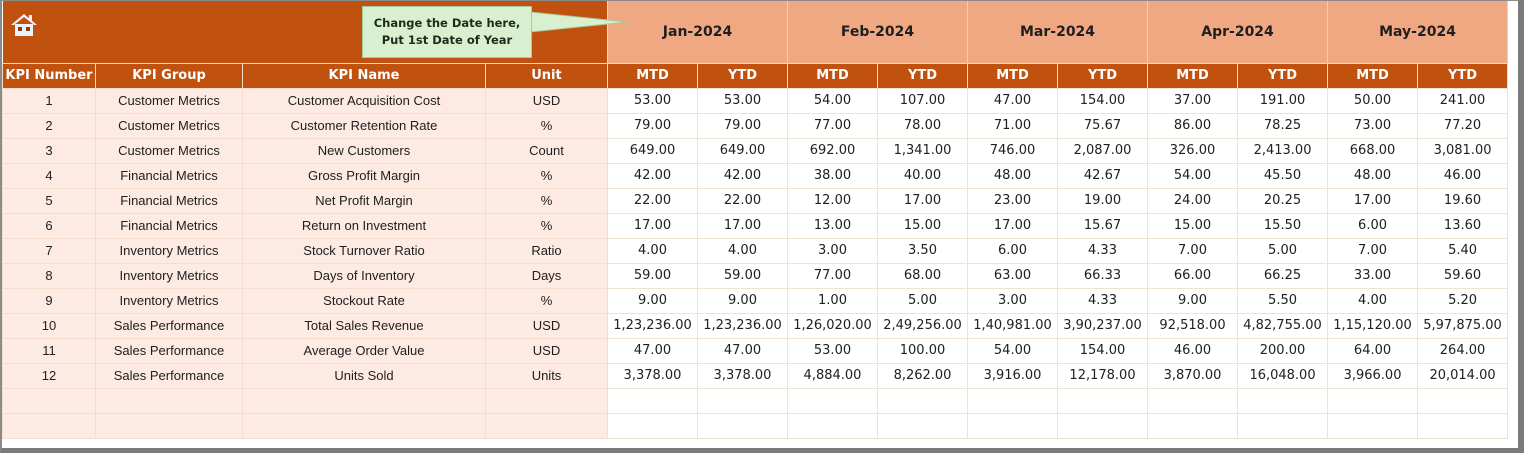  Describe the element at coordinates (364, 175) in the screenshot. I see `kpi-name-cell: Gross Profit Margin` at that location.